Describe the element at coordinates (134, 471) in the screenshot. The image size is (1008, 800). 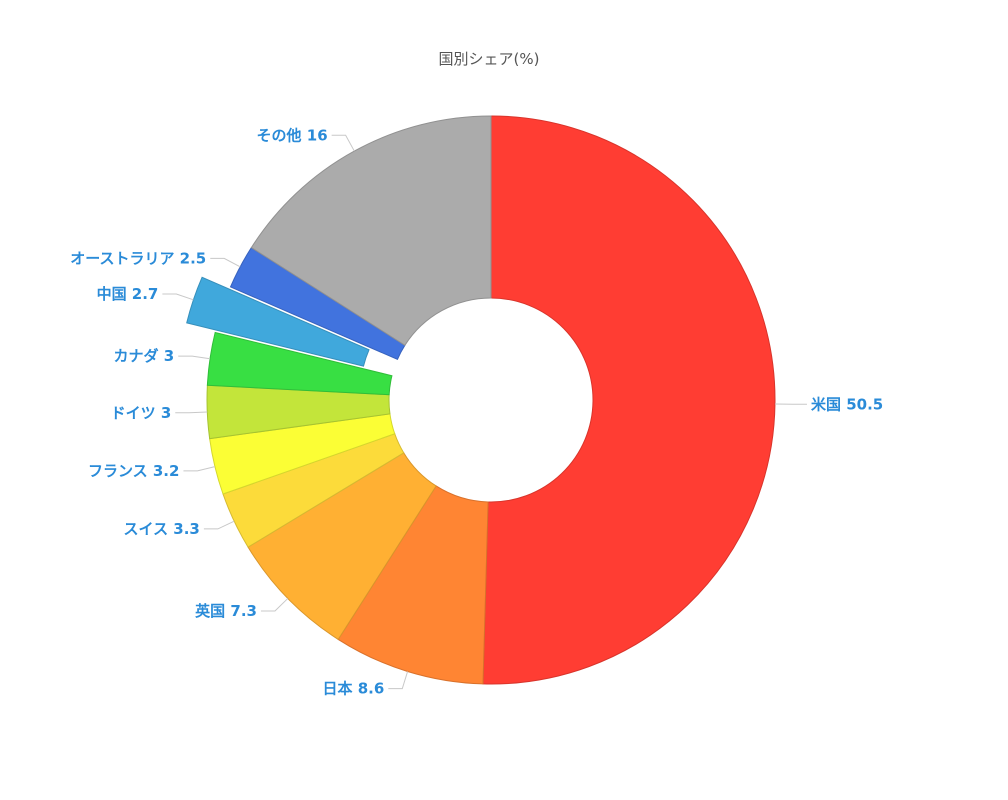
I see `data-label-5: フランス 3.2` at that location.